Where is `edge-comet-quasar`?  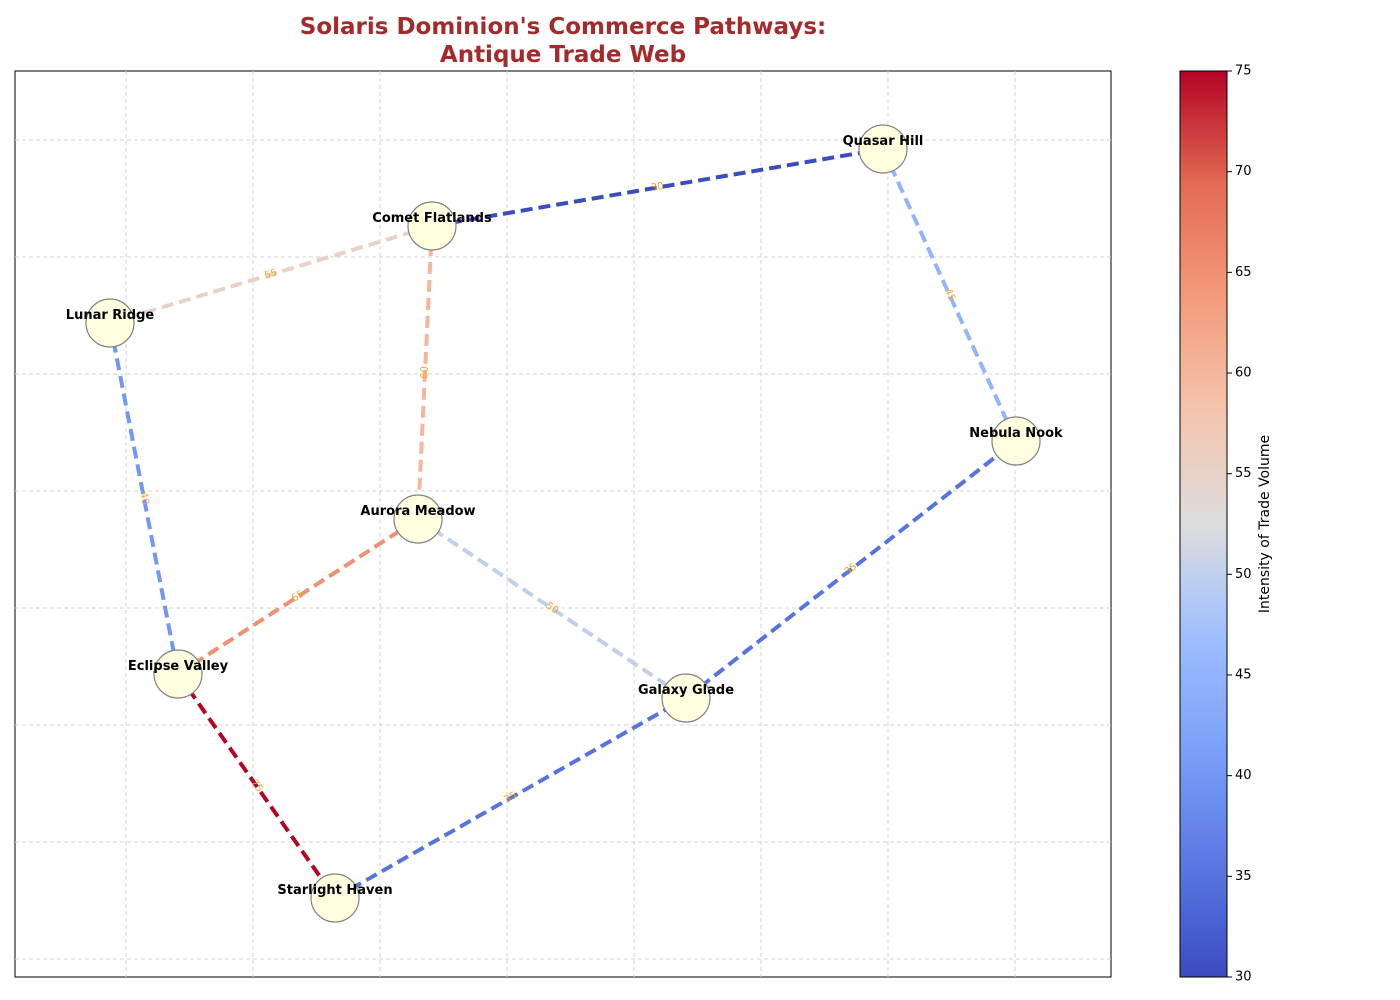 edge-comet-quasar is located at coordinates (657, 187).